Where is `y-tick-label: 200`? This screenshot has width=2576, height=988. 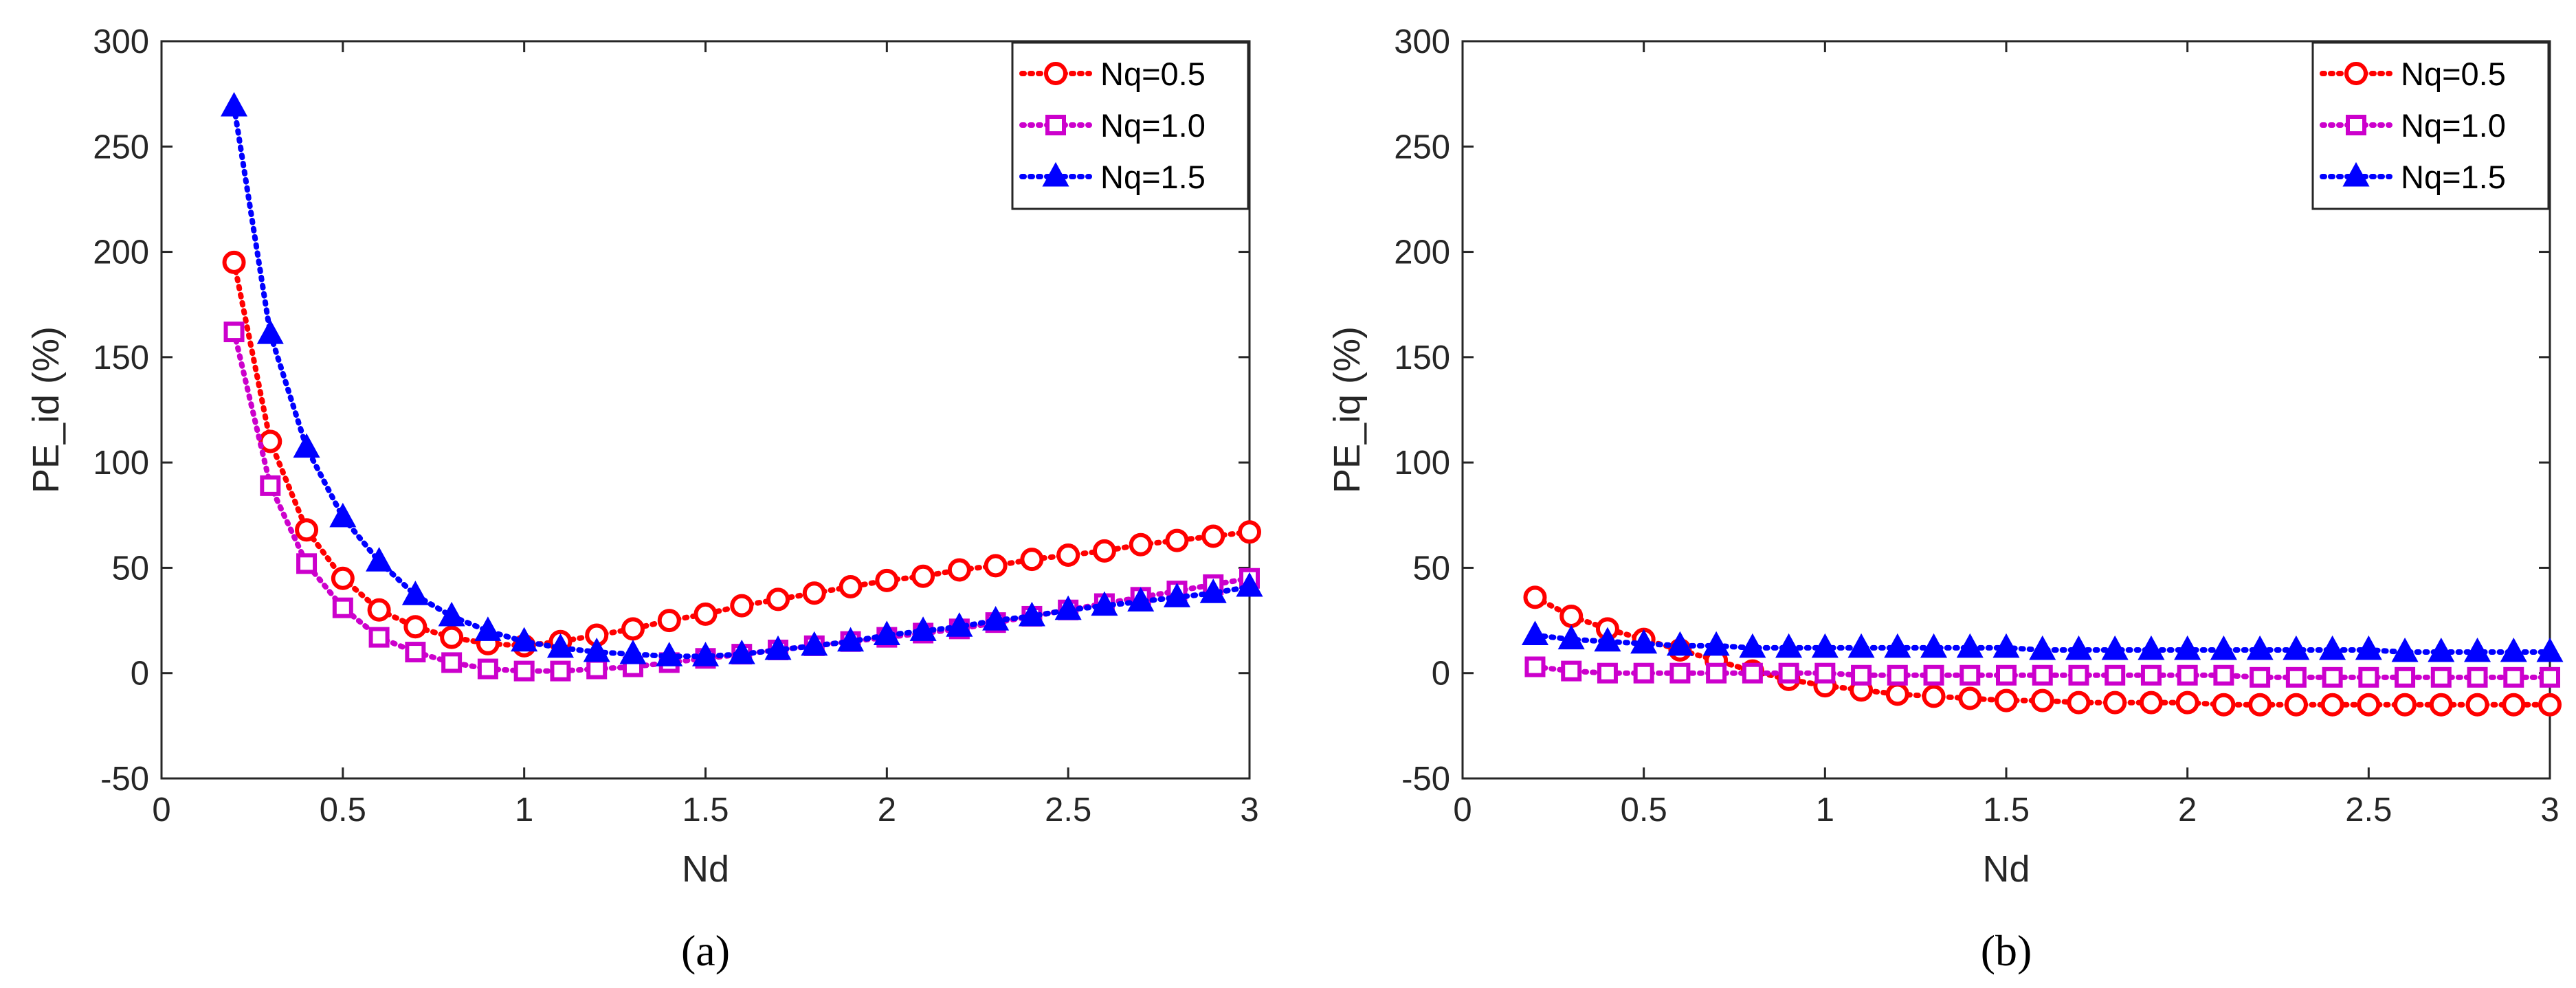 y-tick-label: 200 is located at coordinates (1422, 252).